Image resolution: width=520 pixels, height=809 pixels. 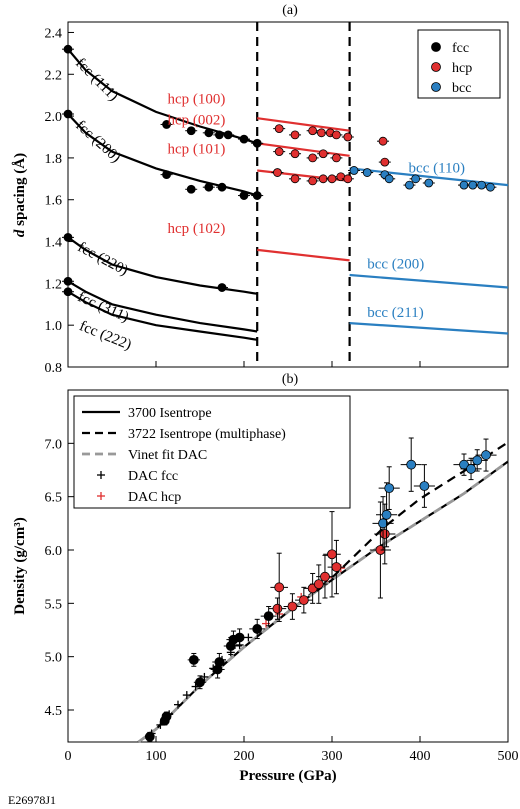 What do you see at coordinates (54, 33) in the screenshot?
I see `panel-a-y-tick-label: 2.4` at bounding box center [54, 33].